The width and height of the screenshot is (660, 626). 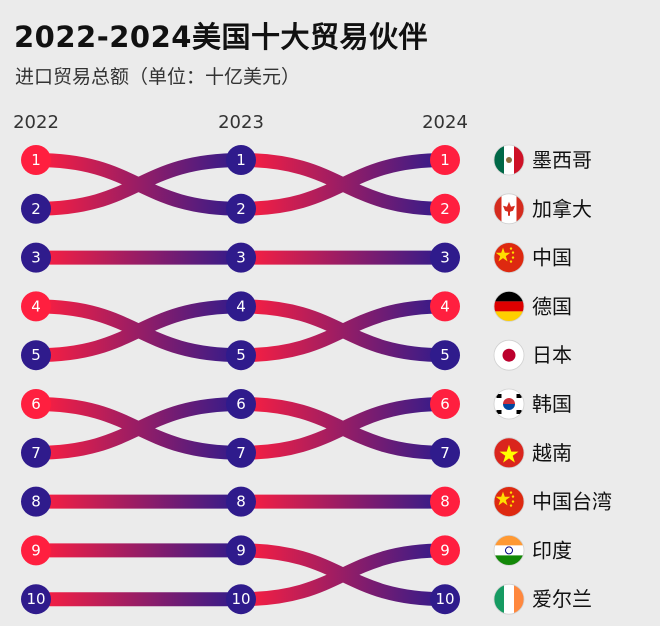 I want to click on rank-label-2022-9: 9, so click(x=36, y=550).